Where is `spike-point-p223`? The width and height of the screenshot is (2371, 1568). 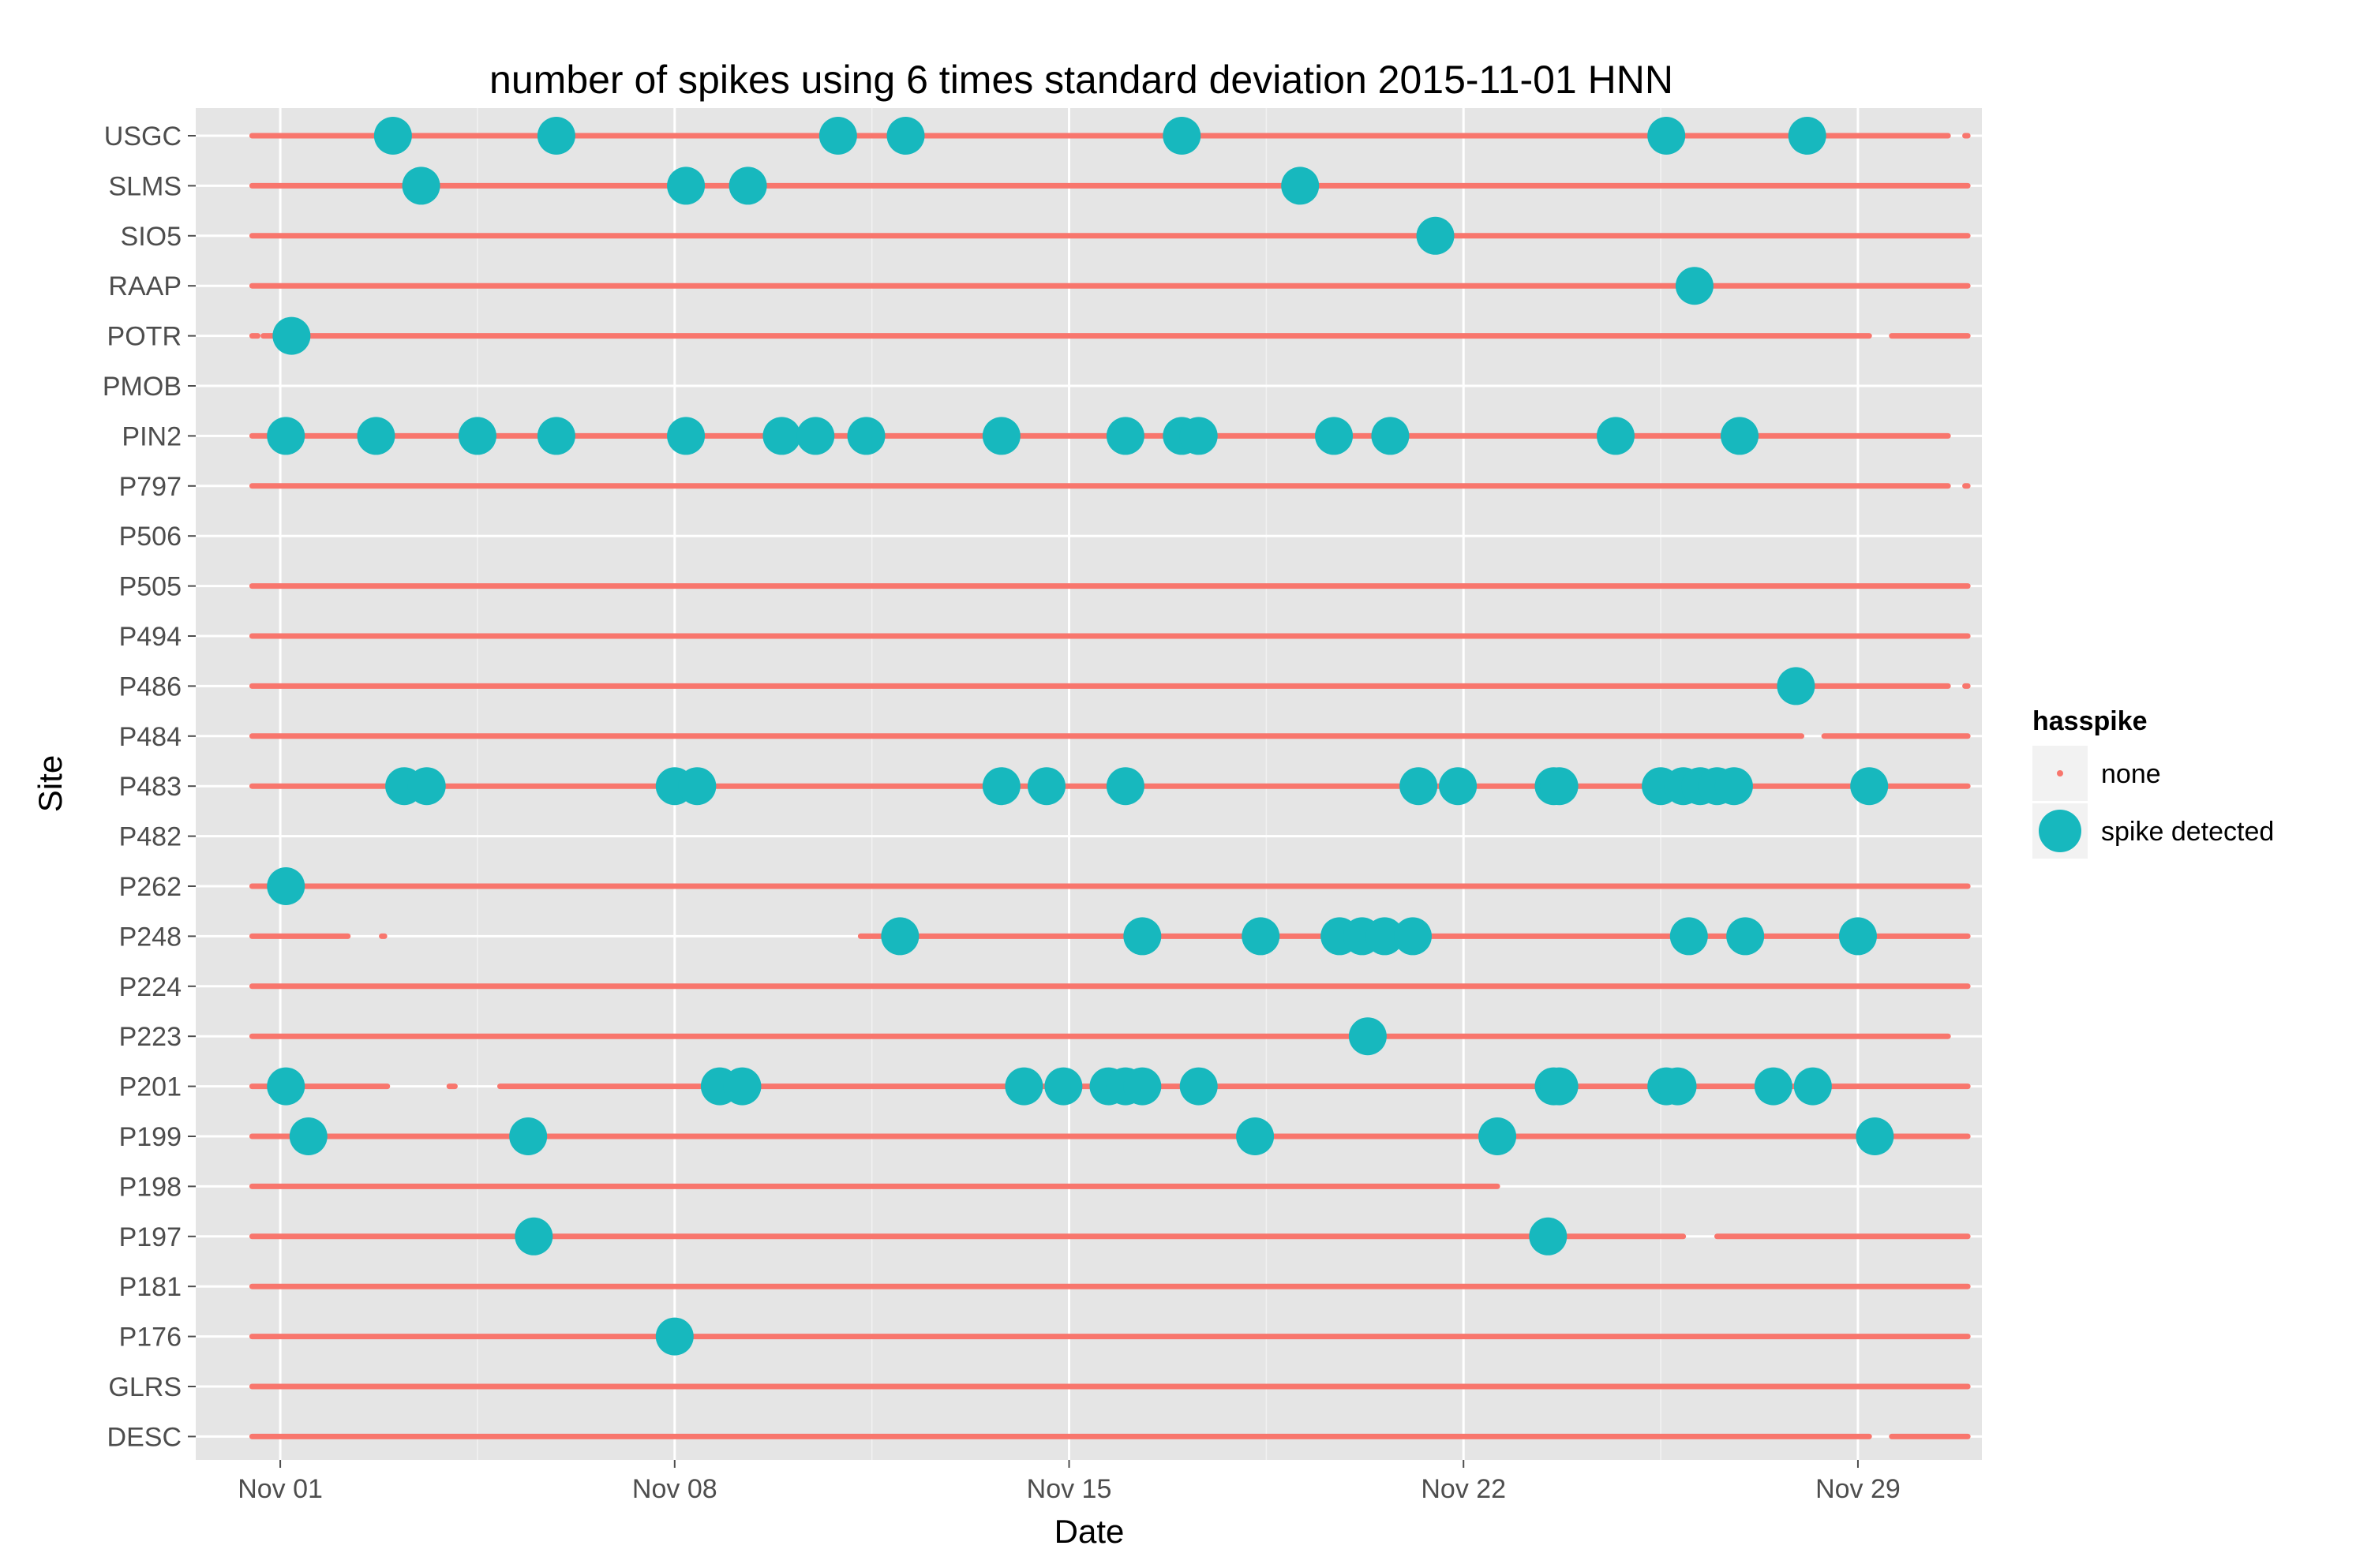
spike-point-p223 is located at coordinates (1367, 1037).